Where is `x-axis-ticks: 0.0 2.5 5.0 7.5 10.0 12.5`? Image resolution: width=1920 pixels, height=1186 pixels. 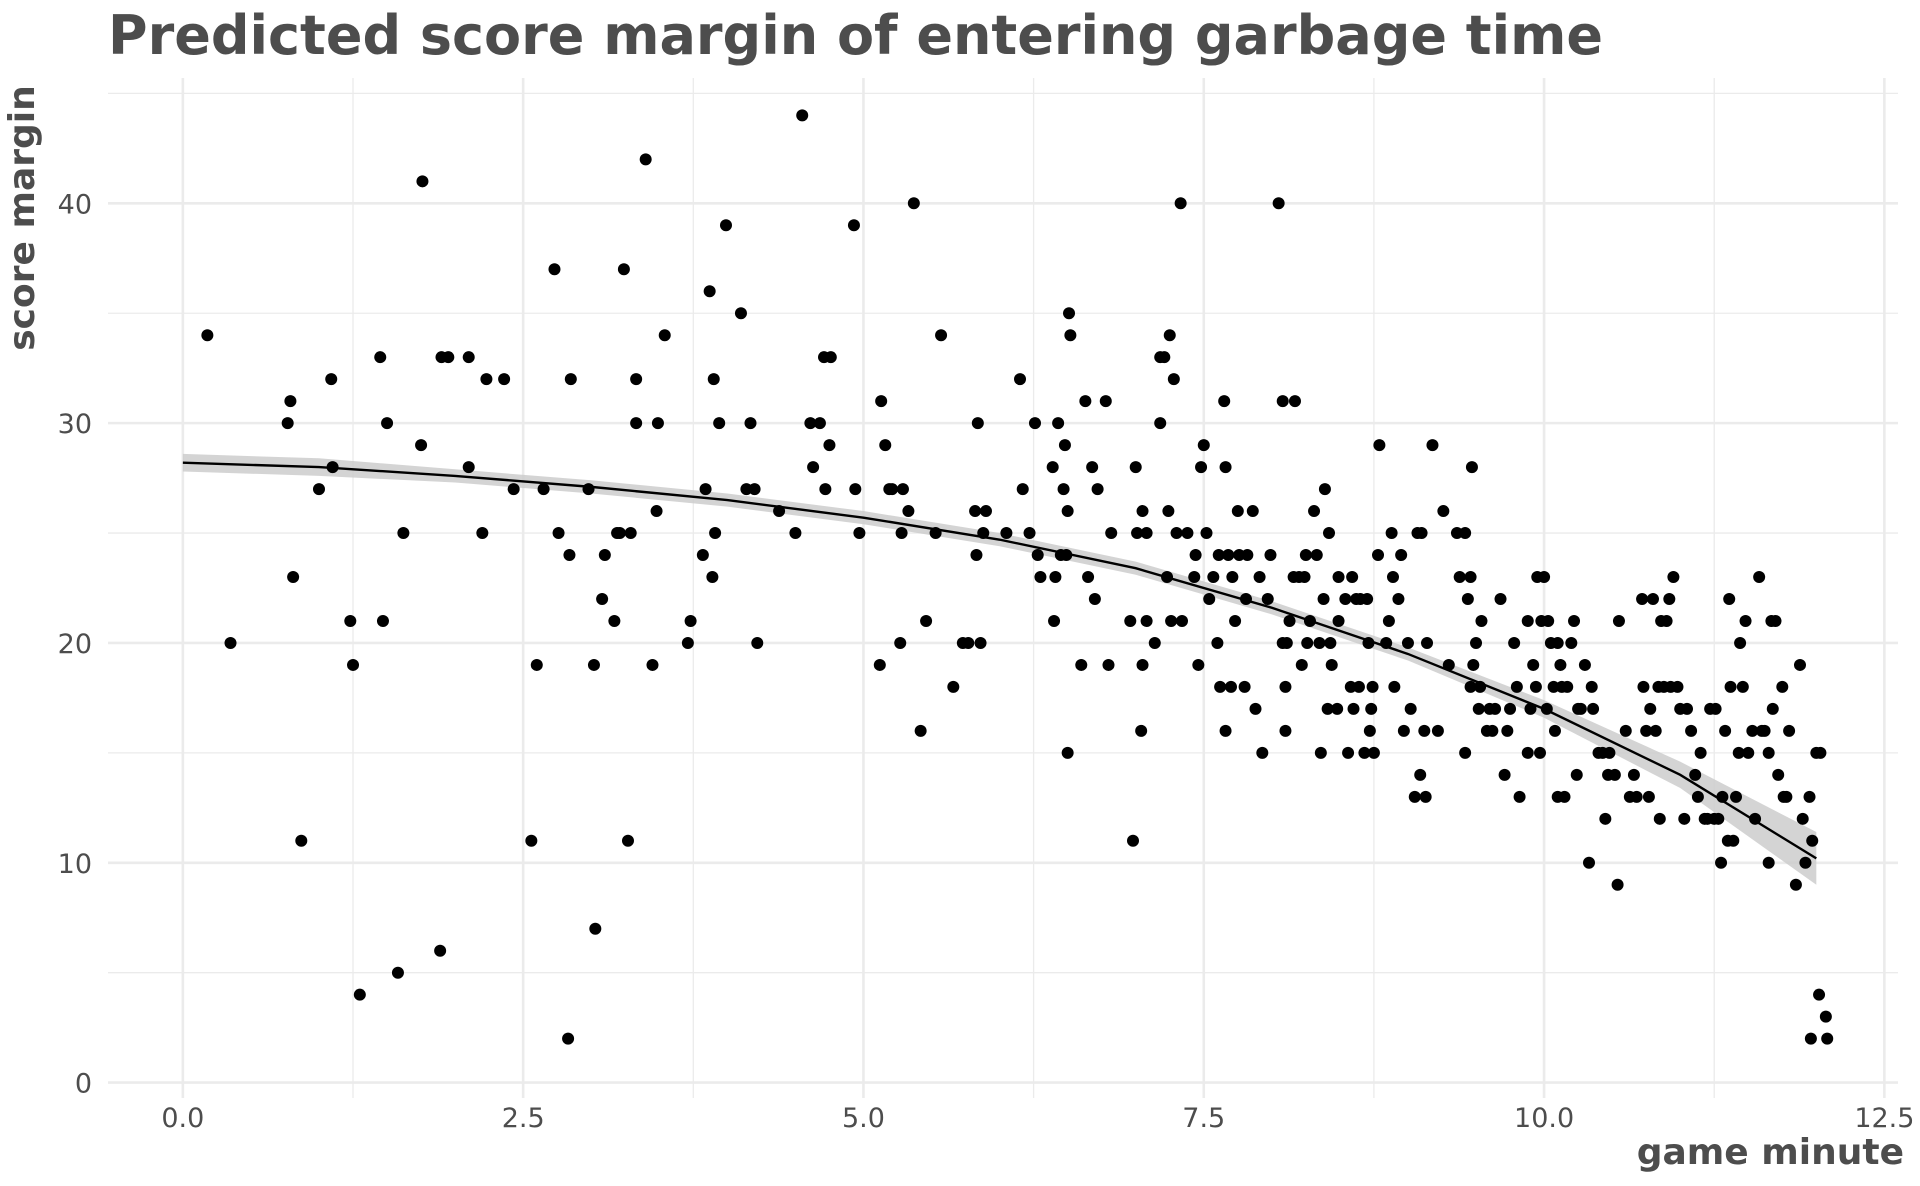
x-axis-ticks: 0.0 2.5 5.0 7.5 10.0 12.5 is located at coordinates (1037, 1118).